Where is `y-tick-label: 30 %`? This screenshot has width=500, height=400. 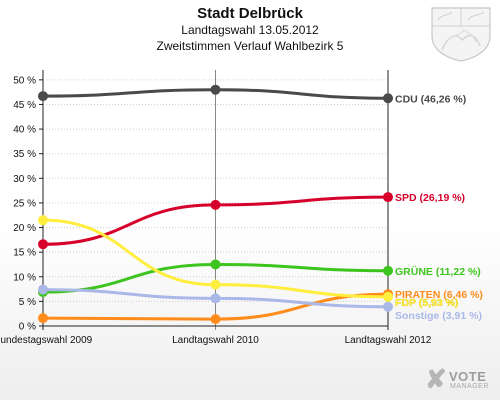 y-tick-label: 30 % is located at coordinates (24, 179).